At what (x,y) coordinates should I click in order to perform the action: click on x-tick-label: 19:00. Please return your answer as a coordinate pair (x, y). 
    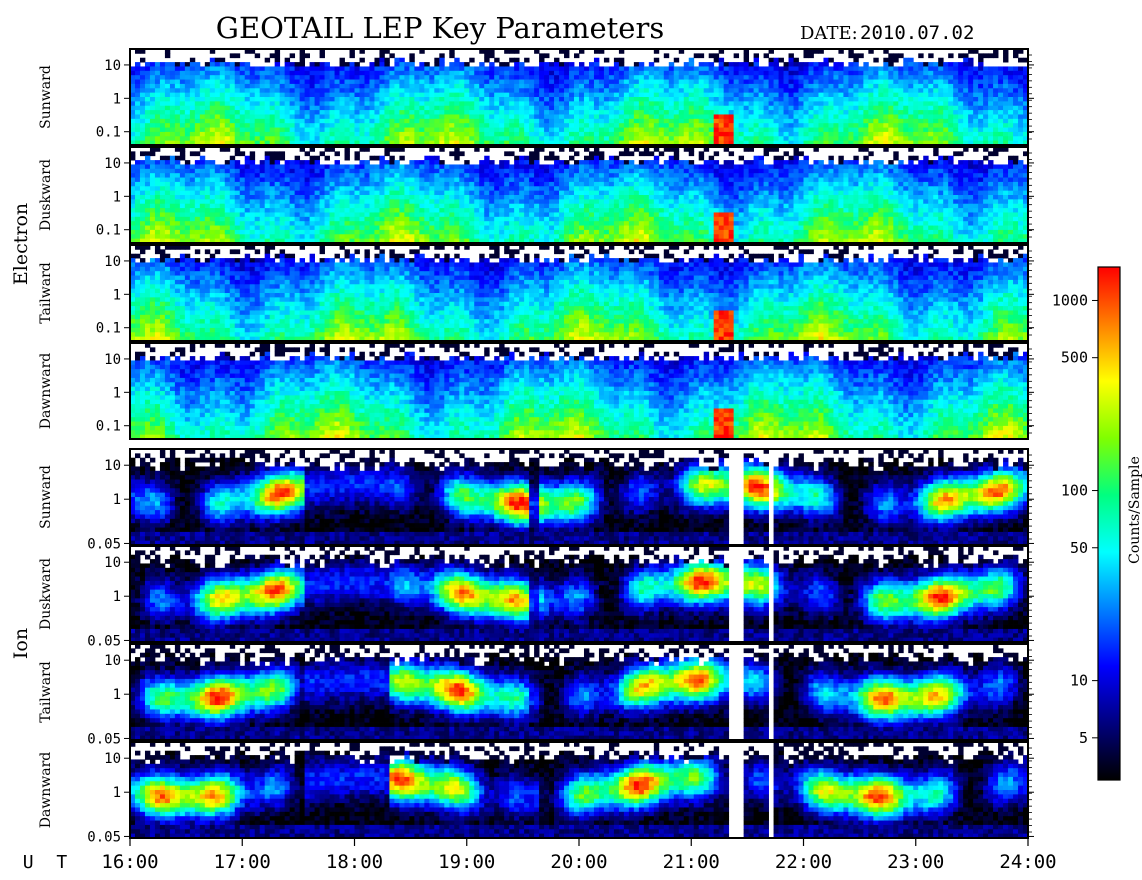
    Looking at the image, I should click on (466, 862).